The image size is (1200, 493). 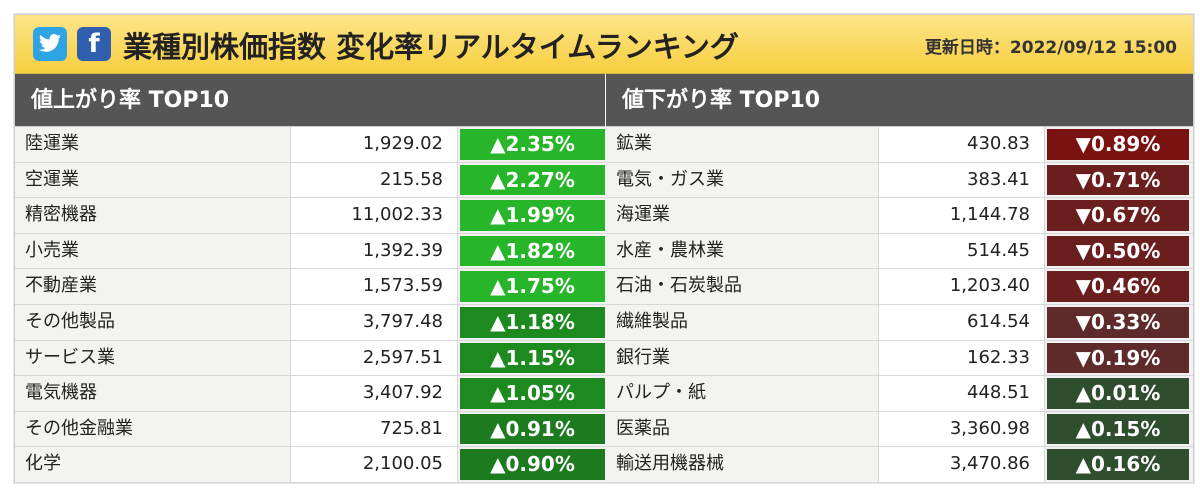 What do you see at coordinates (153, 464) in the screenshot?
I see `sector-name: 化学` at bounding box center [153, 464].